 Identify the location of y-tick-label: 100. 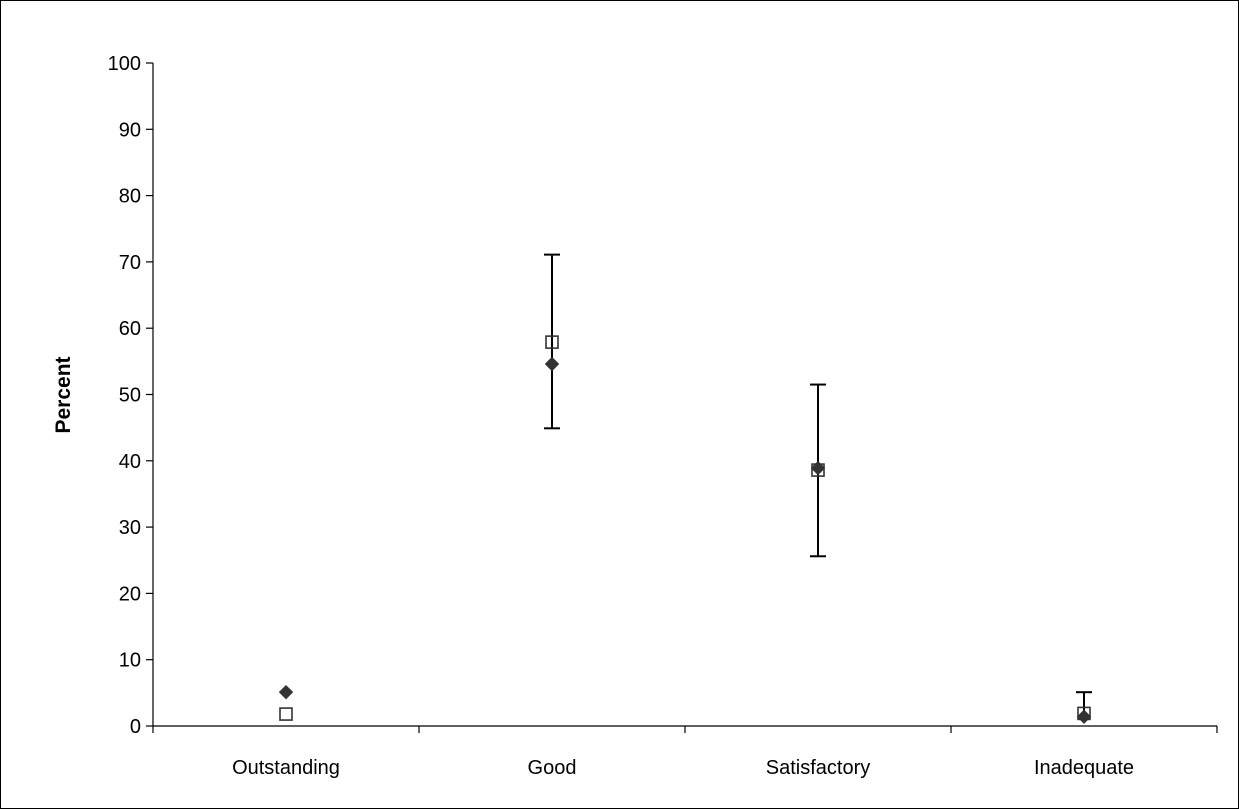
(124, 64).